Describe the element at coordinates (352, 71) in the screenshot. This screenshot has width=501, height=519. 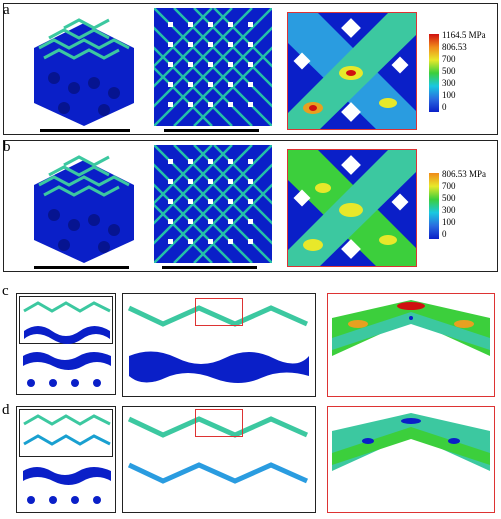
I see `stress-zoom-image-a` at that location.